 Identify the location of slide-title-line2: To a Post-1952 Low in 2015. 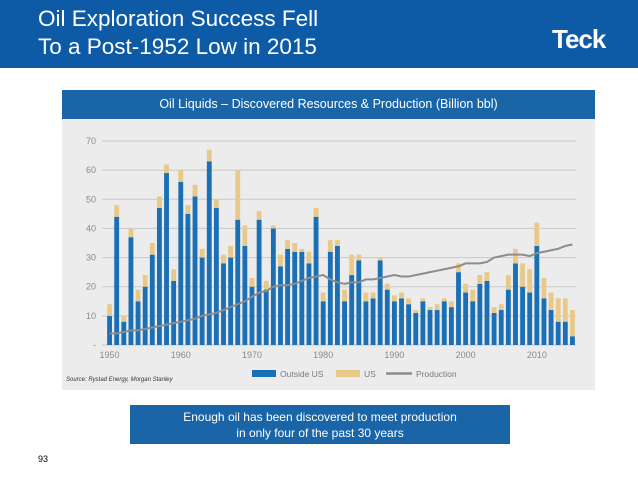
(177, 46).